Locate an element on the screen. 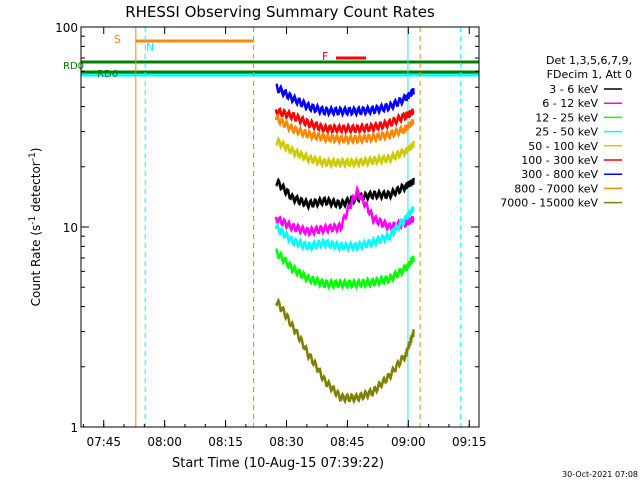  x-tick-label-5: 09:00 is located at coordinates (408, 442).